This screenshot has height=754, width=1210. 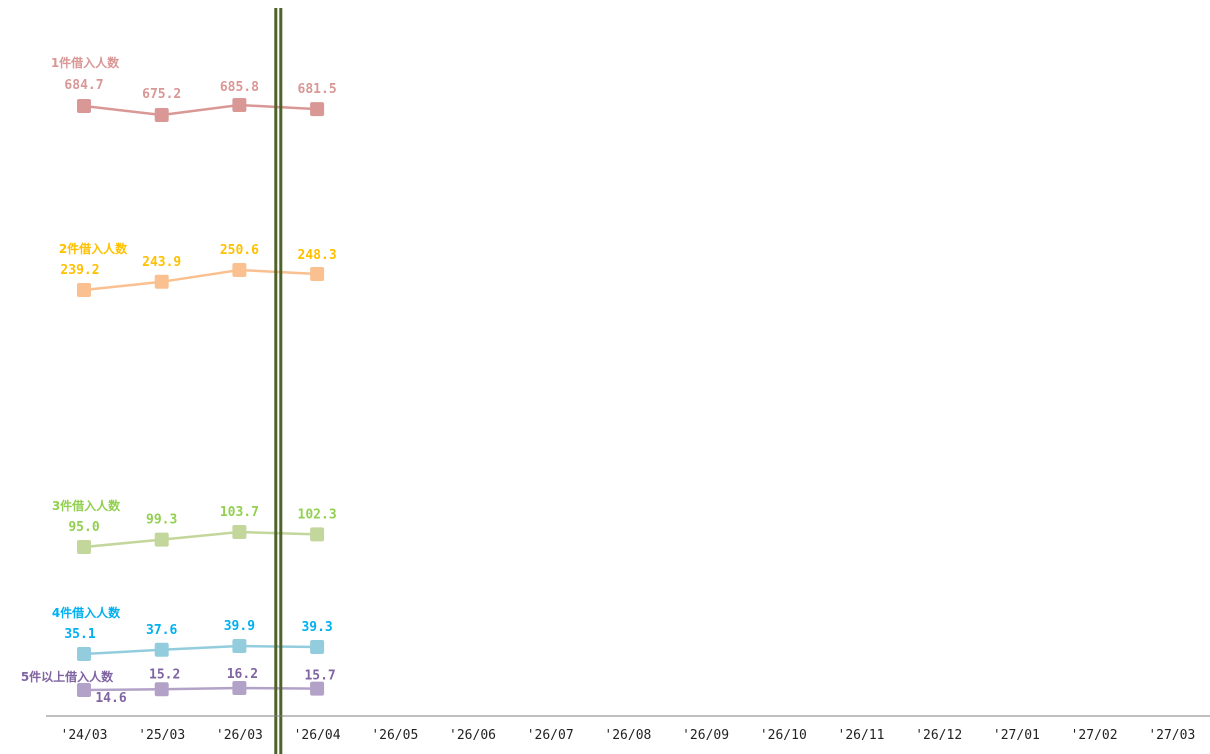 What do you see at coordinates (394, 735) in the screenshot?
I see `x-tick-label: '26/05` at bounding box center [394, 735].